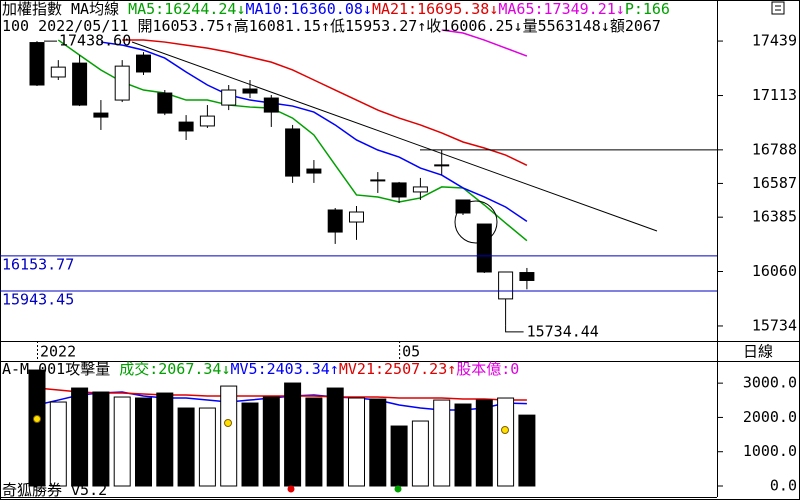 The height and width of the screenshot is (500, 800). Describe the element at coordinates (58, 352) in the screenshot. I see `x-tick-label: 2022` at that location.